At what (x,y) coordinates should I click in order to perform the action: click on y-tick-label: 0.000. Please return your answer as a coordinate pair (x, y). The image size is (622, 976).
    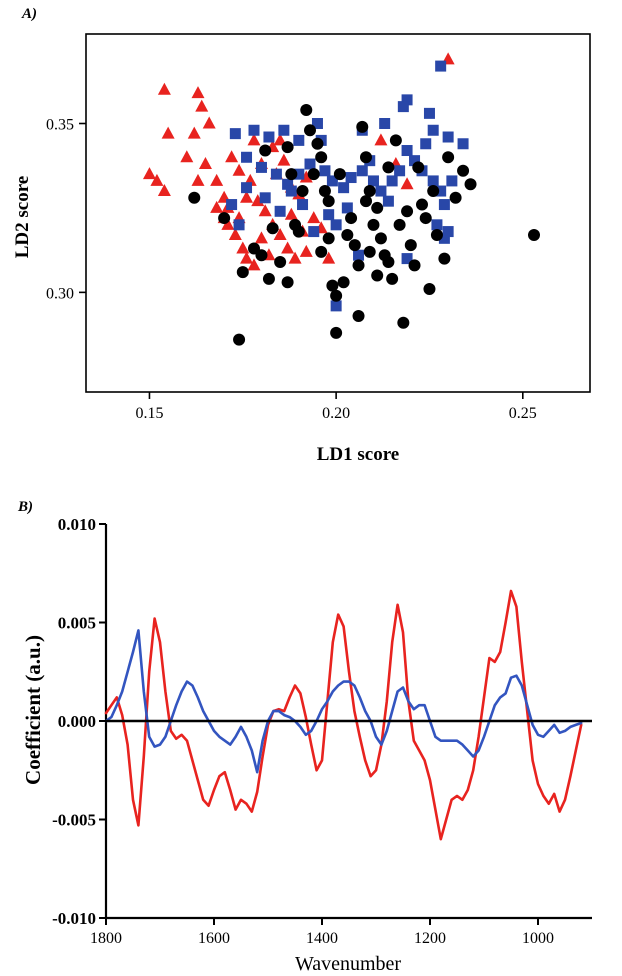
    Looking at the image, I should click on (77, 721).